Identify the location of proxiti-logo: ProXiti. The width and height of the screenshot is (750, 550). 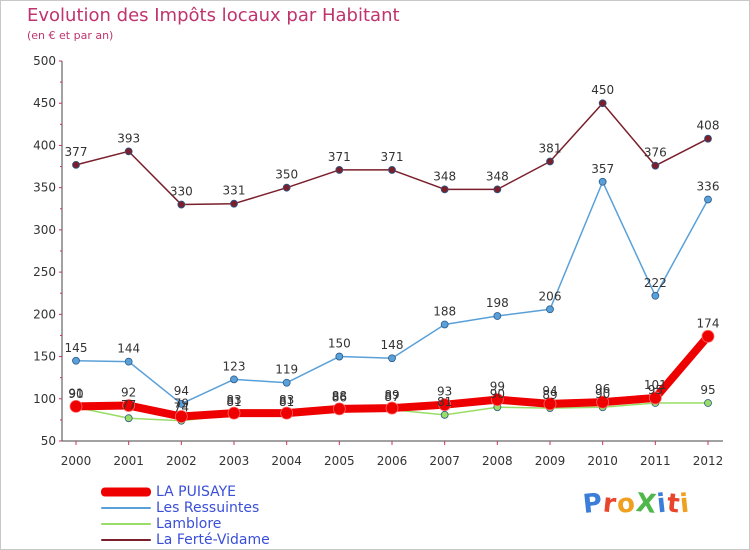
(636, 504).